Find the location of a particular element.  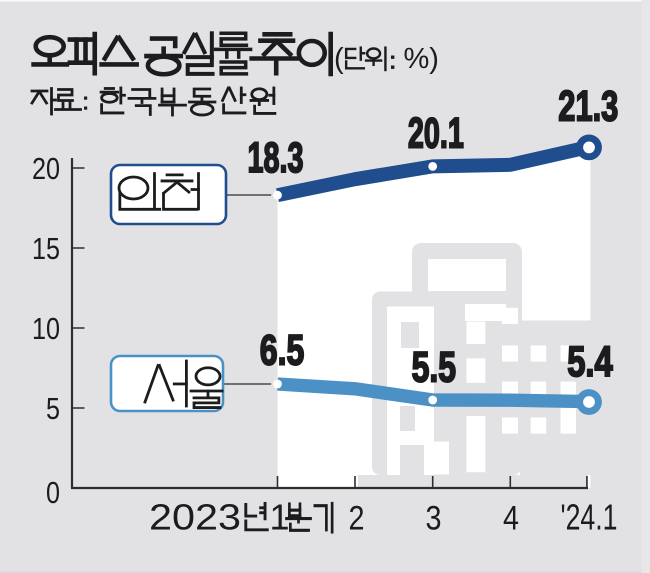

svg-text: '24.1 is located at coordinates (589, 517).